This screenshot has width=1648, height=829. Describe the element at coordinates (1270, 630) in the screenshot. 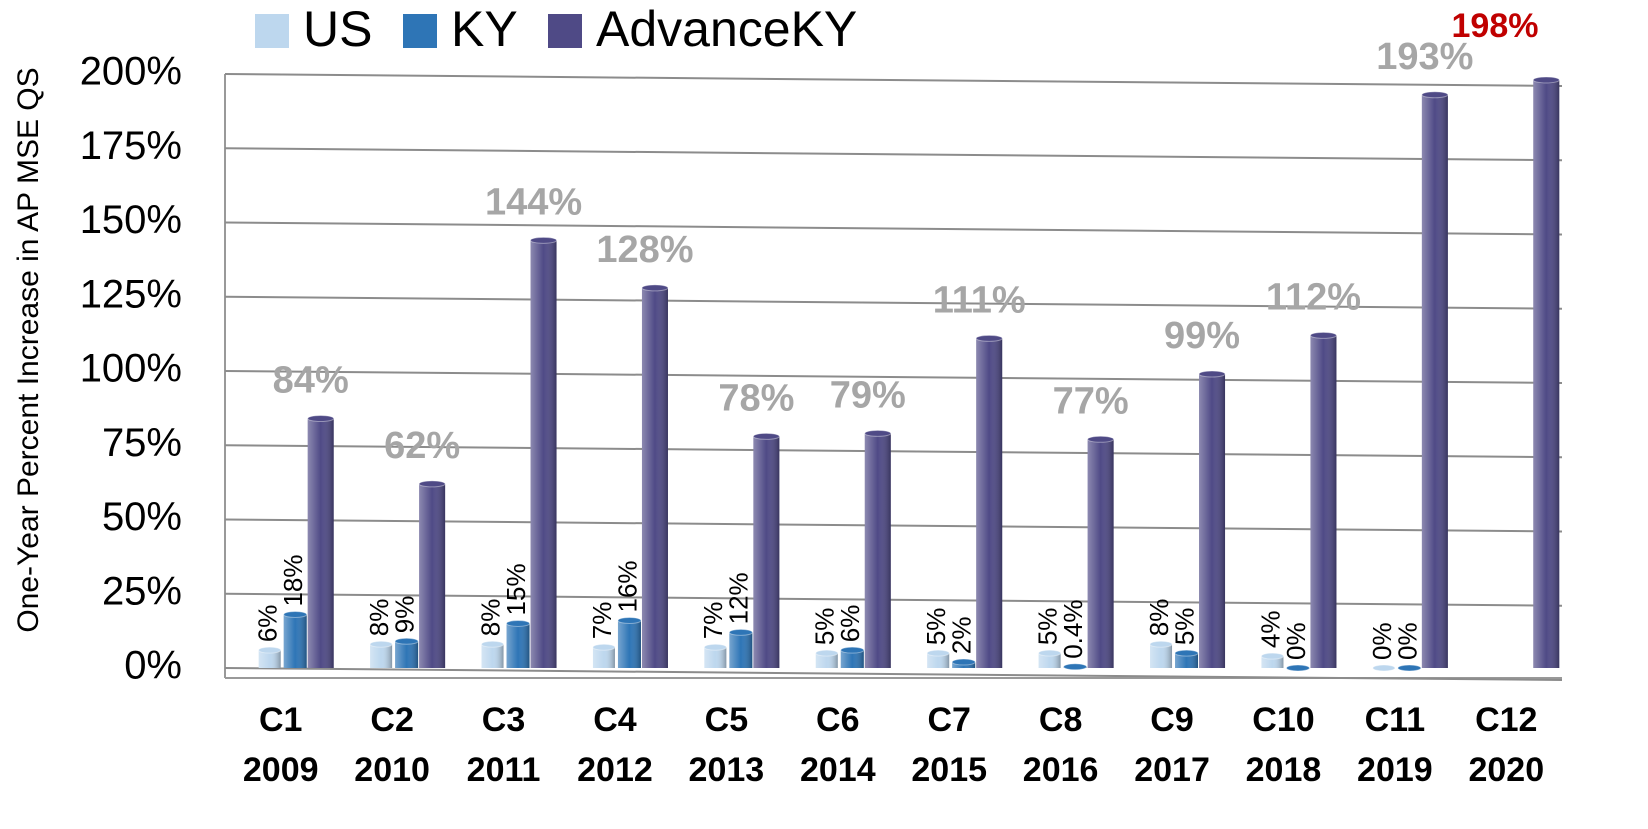

I see `value-label: 4%` at that location.